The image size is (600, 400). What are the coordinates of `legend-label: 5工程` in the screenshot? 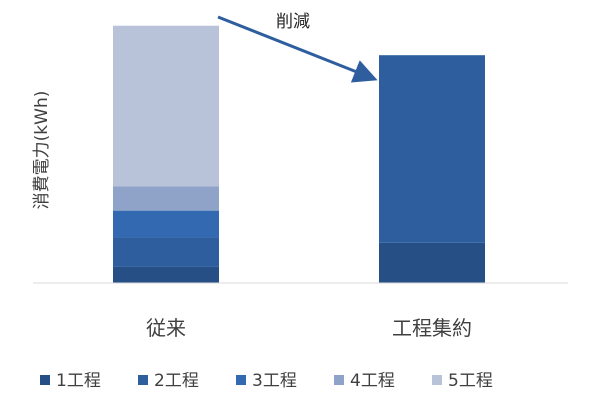 It's located at (470, 381).